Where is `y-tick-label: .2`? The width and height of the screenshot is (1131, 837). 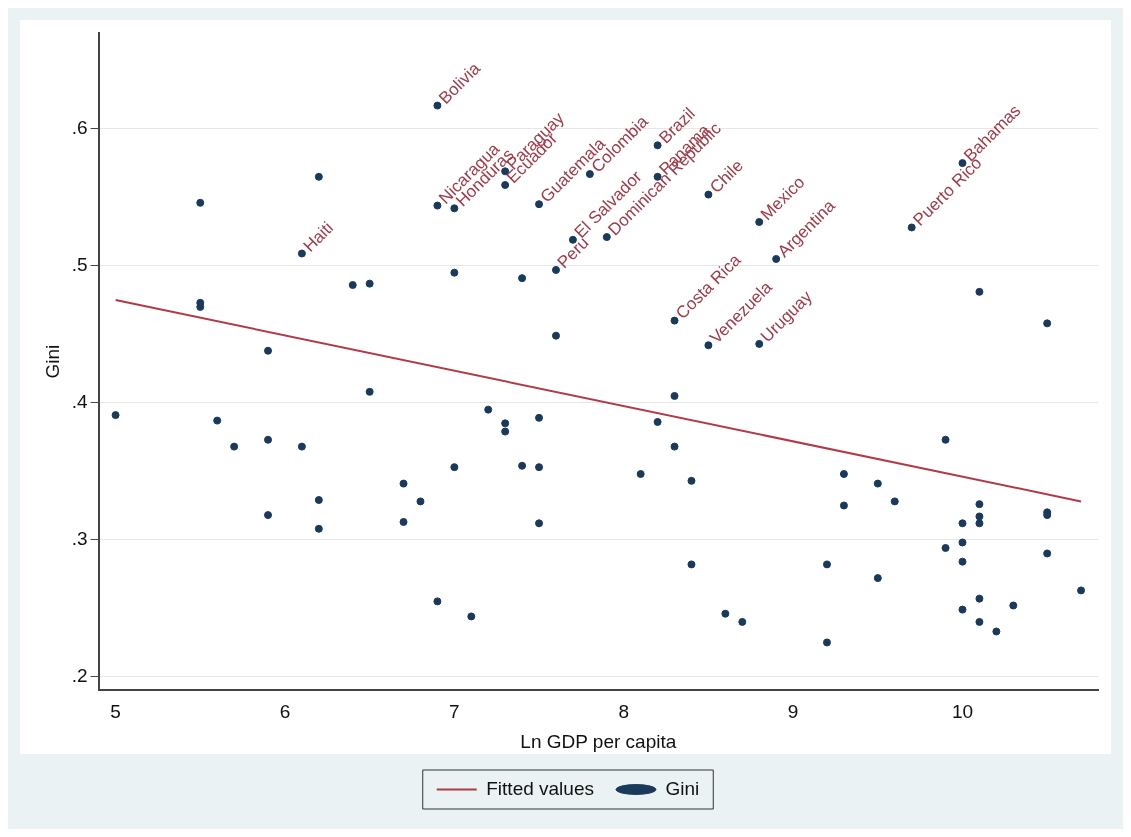 y-tick-label: .2 is located at coordinates (79, 675).